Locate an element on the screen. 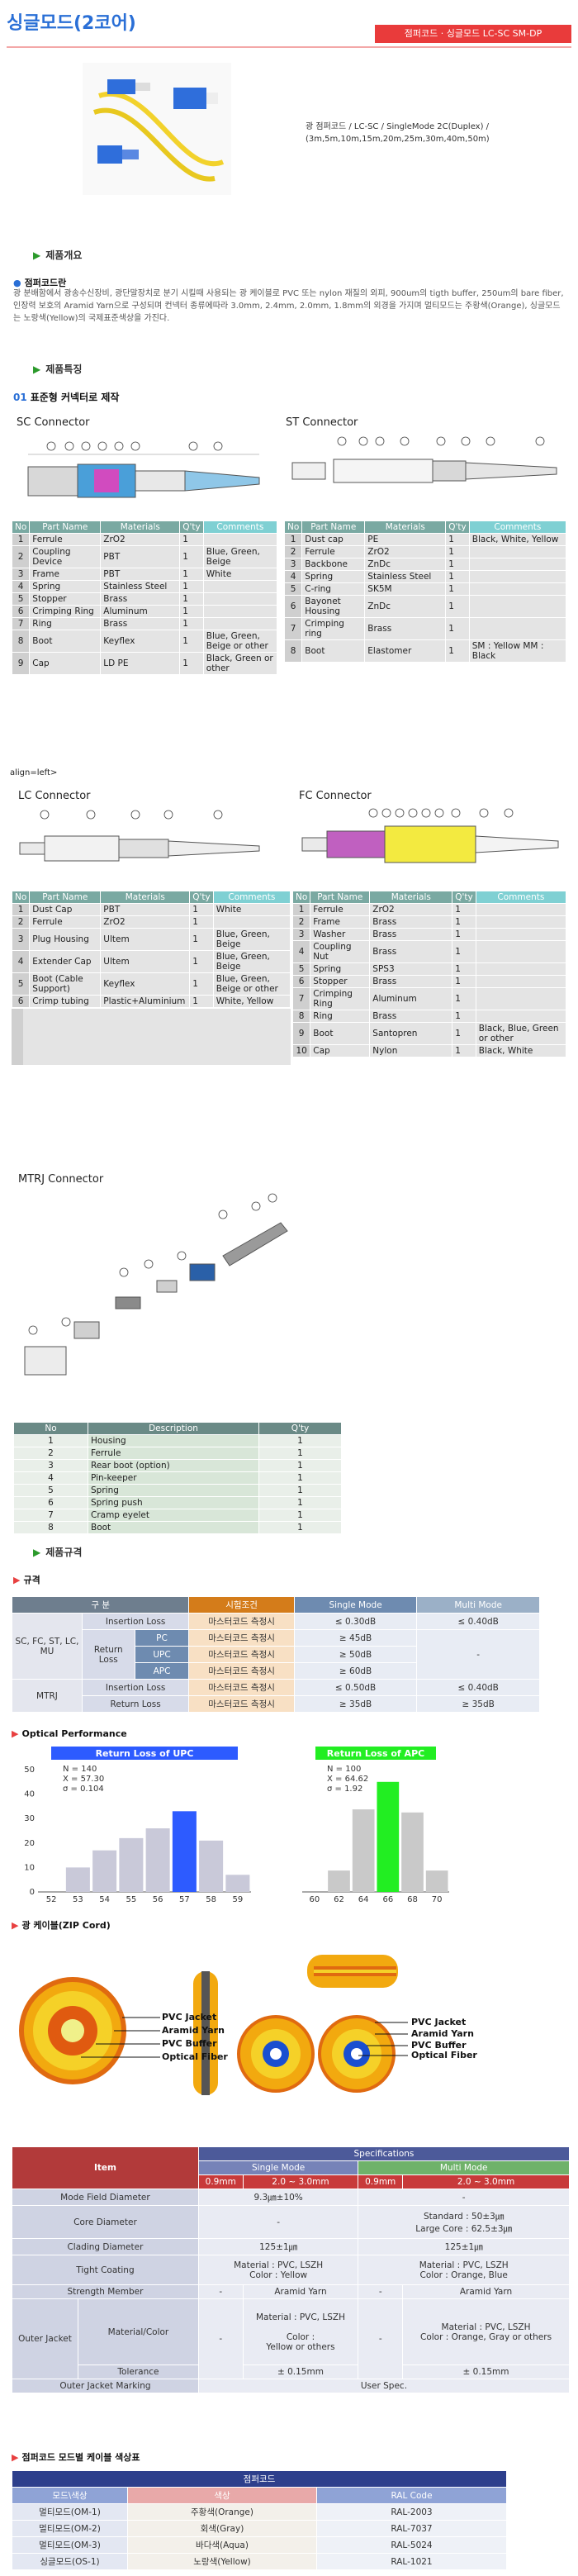 This screenshot has width=578, height=2576. x-tick-label: 68 is located at coordinates (412, 1899).